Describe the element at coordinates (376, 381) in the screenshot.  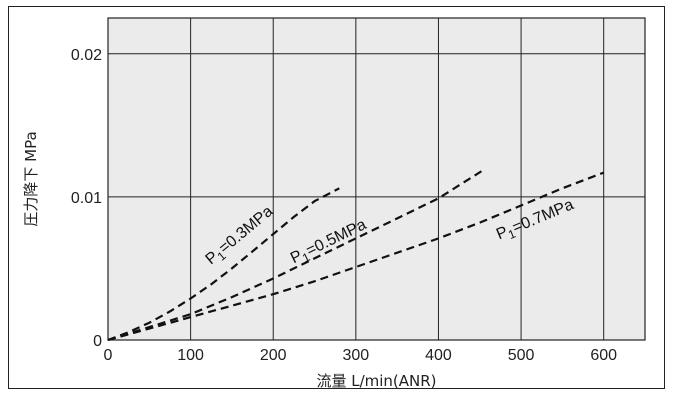
I see `x-axis-title: 流量 L/min(ANR)` at that location.